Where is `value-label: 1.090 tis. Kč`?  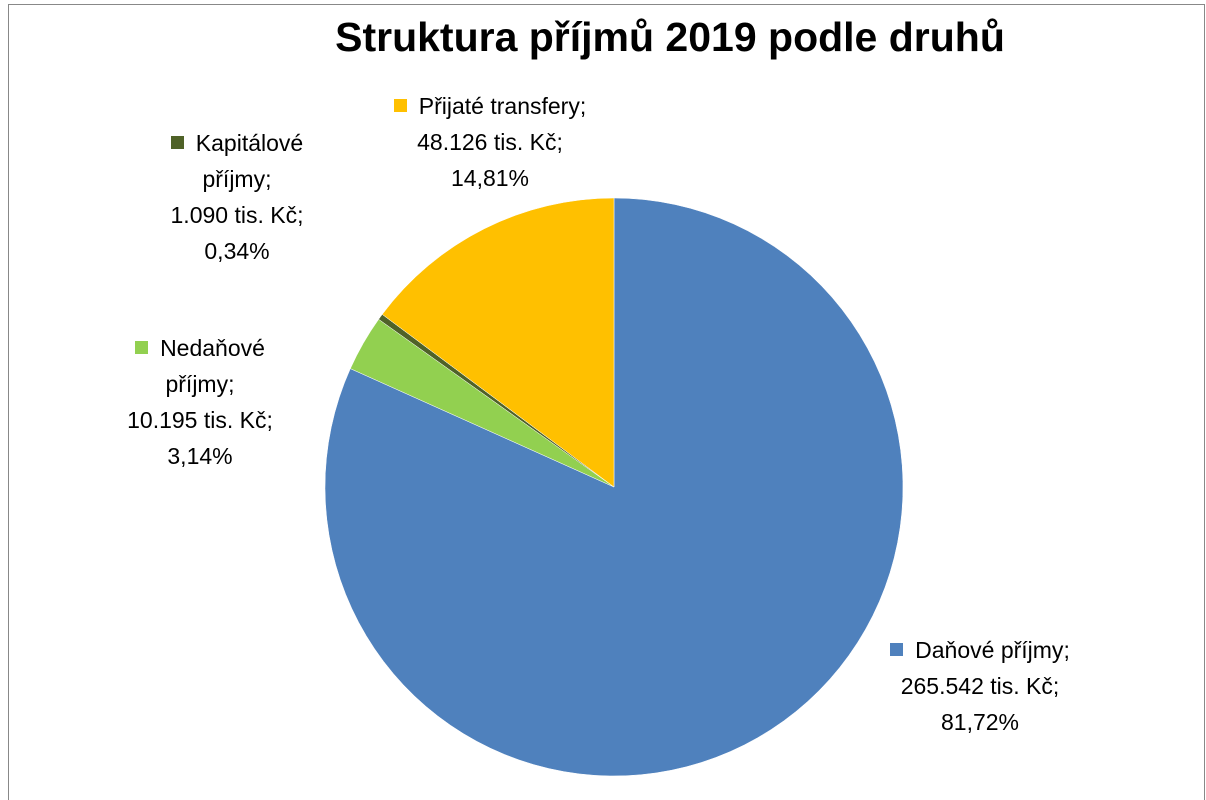 value-label: 1.090 tis. Kč is located at coordinates (234, 215).